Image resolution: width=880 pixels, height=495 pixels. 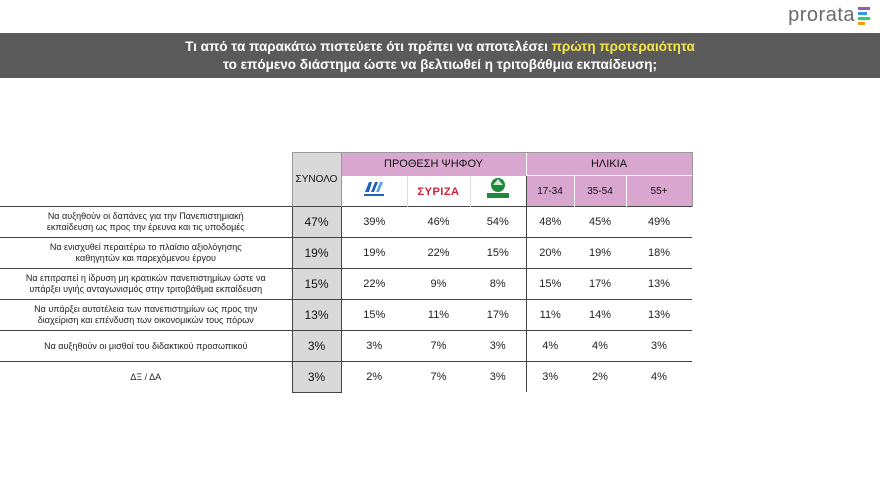 What do you see at coordinates (600, 315) in the screenshot?
I see `age-35-54-value: 14%` at bounding box center [600, 315].